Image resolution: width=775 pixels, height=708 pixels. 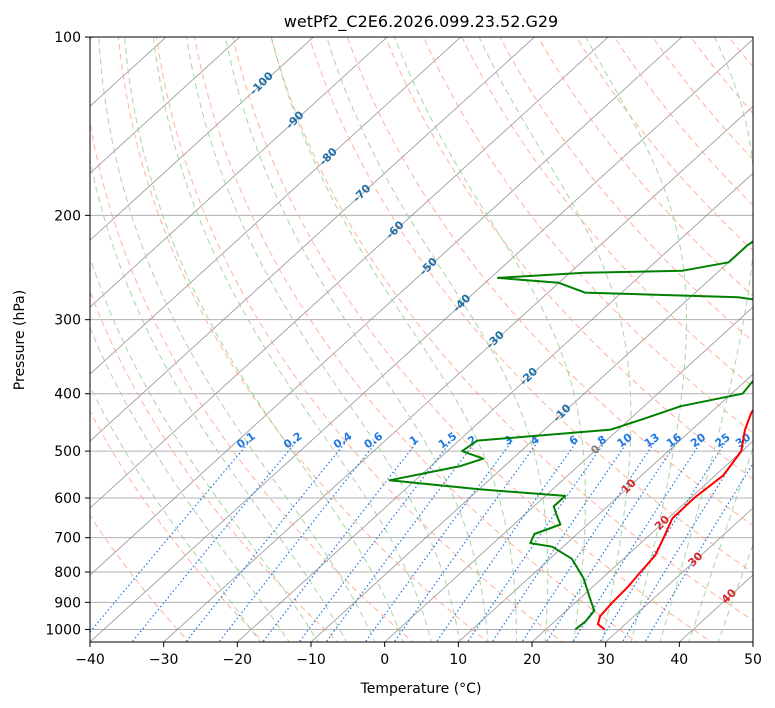 I want to click on x-tick-label: −10, so click(x=311, y=660).